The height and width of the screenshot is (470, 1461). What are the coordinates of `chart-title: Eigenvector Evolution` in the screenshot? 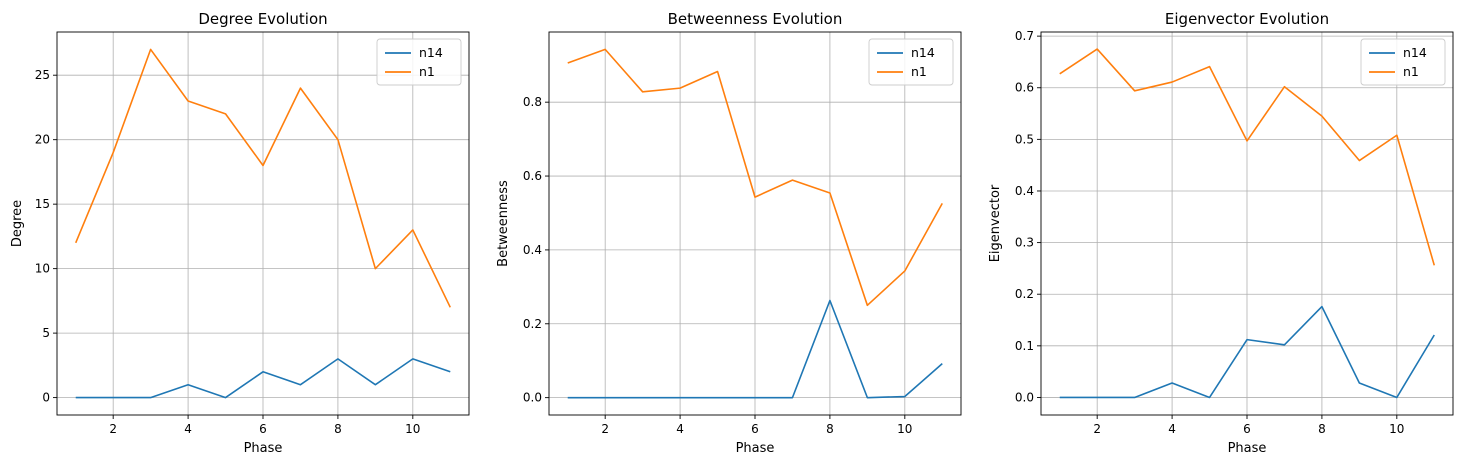 It's located at (1247, 19).